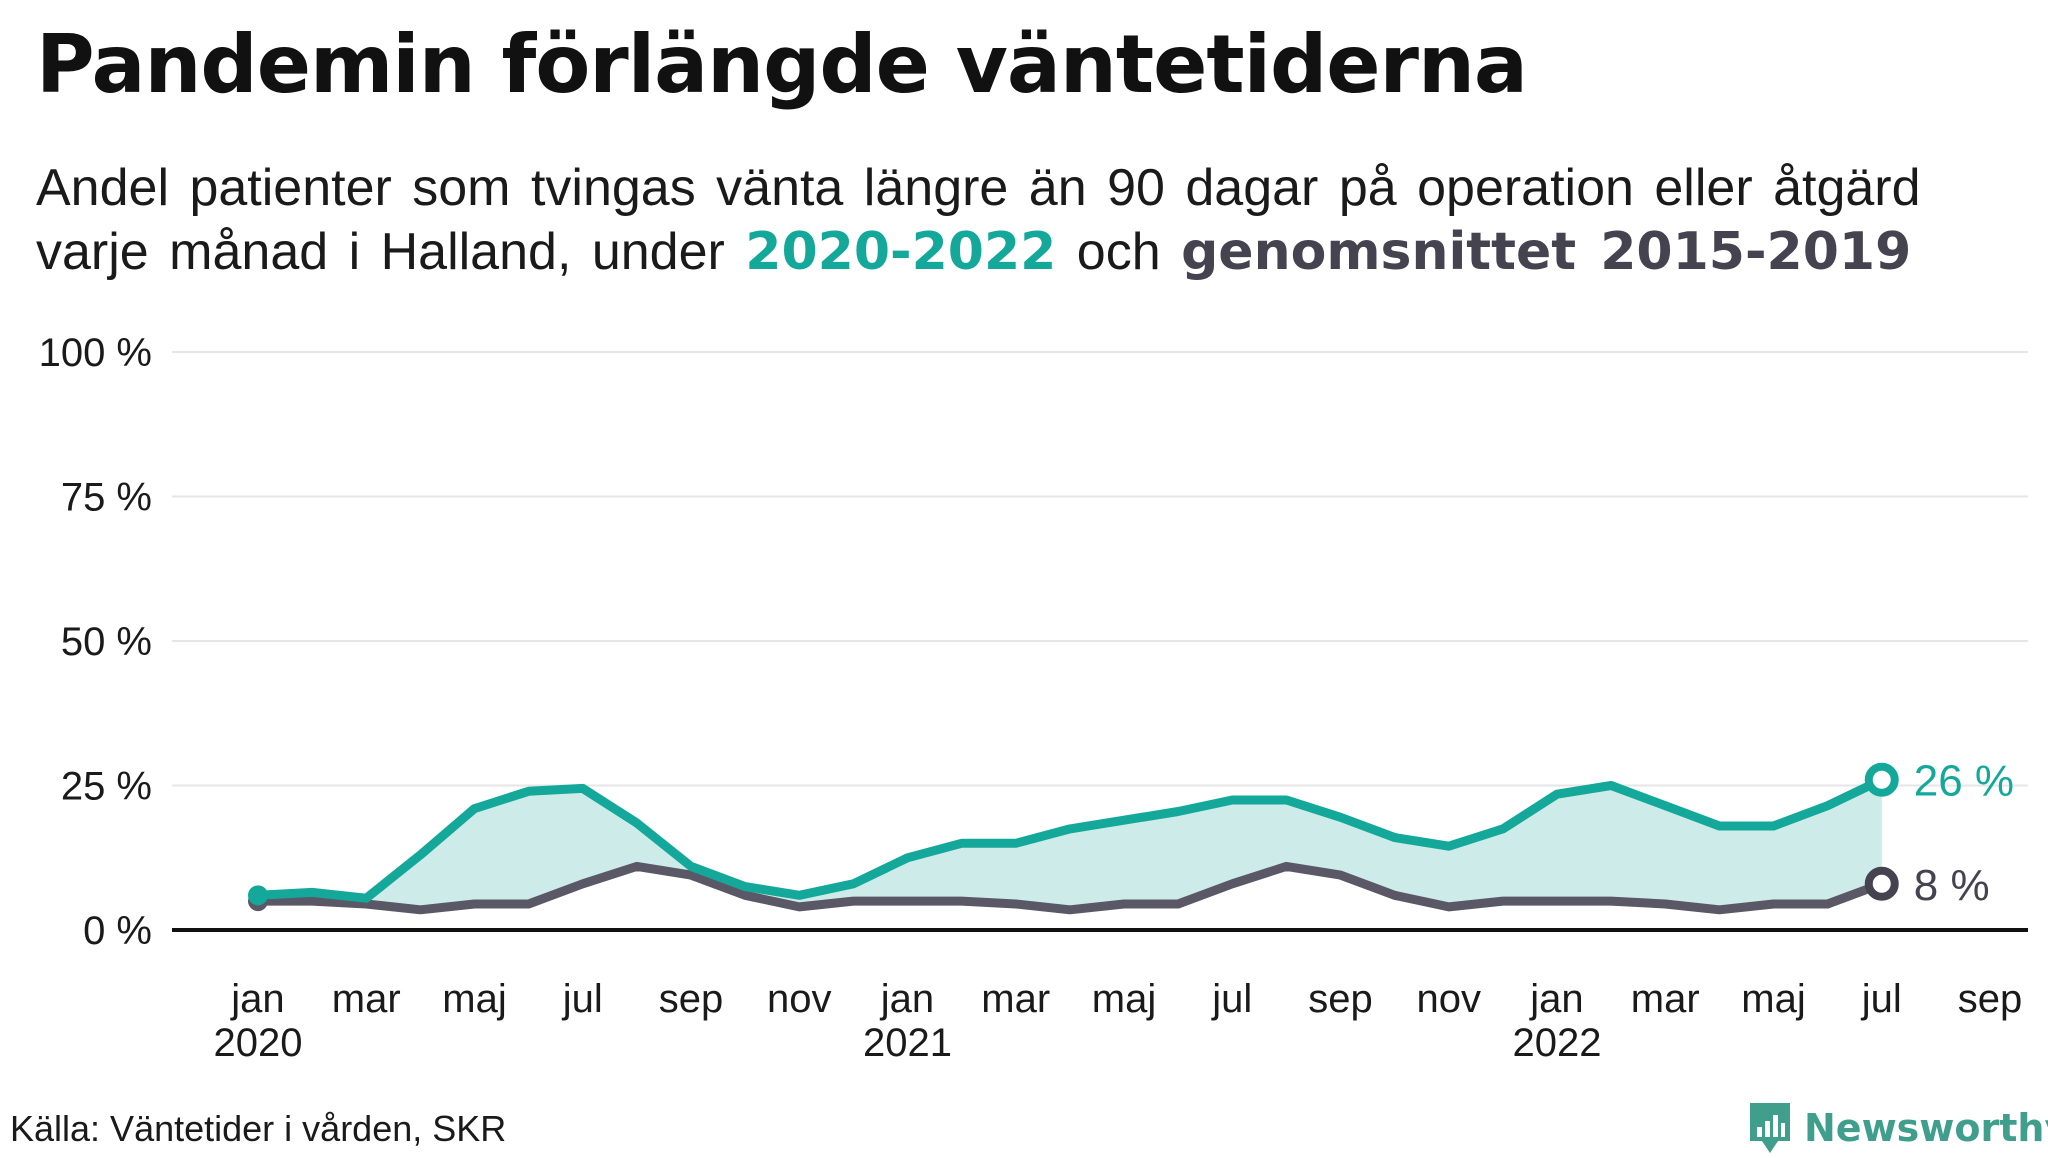 This screenshot has height=1158, width=2048. Describe the element at coordinates (1952, 885) in the screenshot. I see `end-label-average: 8 %` at that location.